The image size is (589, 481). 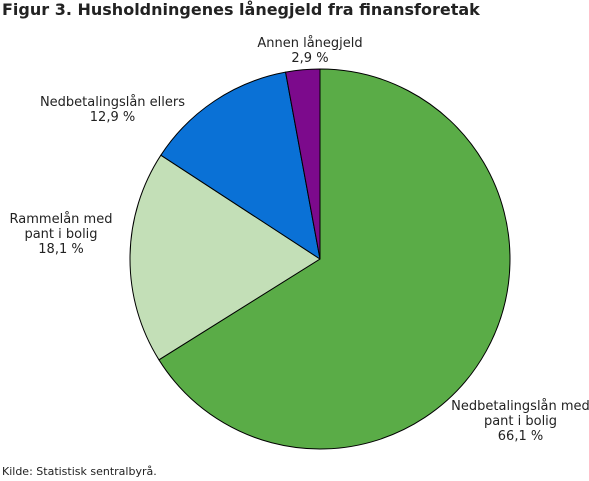 I want to click on slice-label-nedbetalingslan-ellers: Nedbetalingslån ellers 12,9 %, so click(x=112, y=110).